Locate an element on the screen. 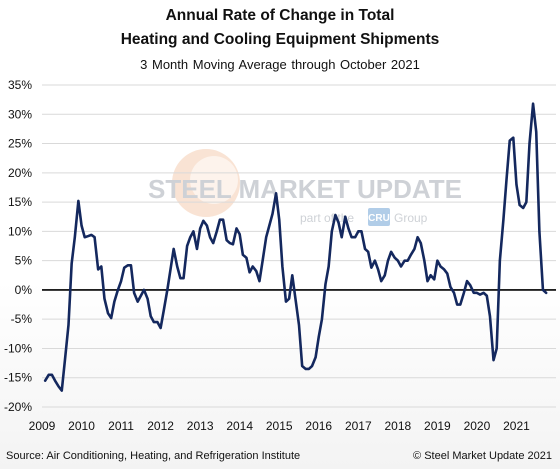 This screenshot has width=560, height=469. watermark-badge is located at coordinates (379, 217).